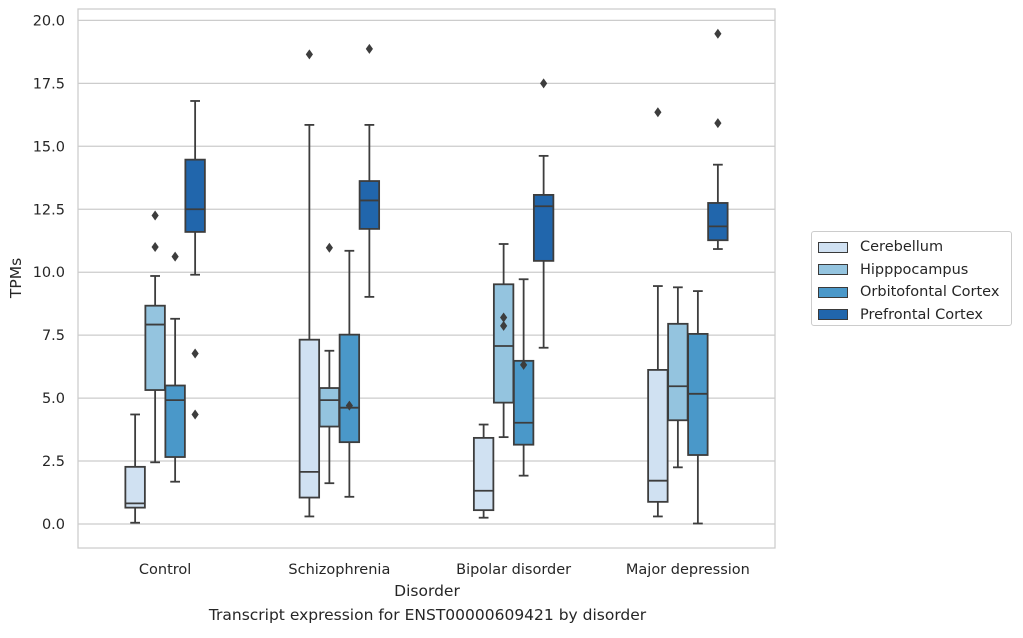  What do you see at coordinates (339, 570) in the screenshot?
I see `x-tick-label: Schizophrenia` at bounding box center [339, 570].